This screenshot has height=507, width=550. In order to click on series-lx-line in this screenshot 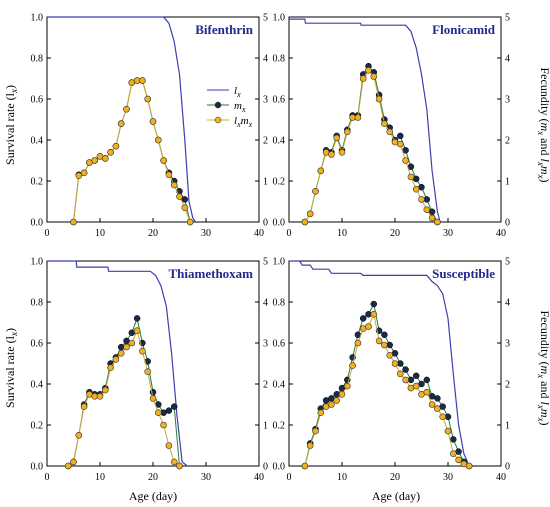, I will do `click(379, 363)`.